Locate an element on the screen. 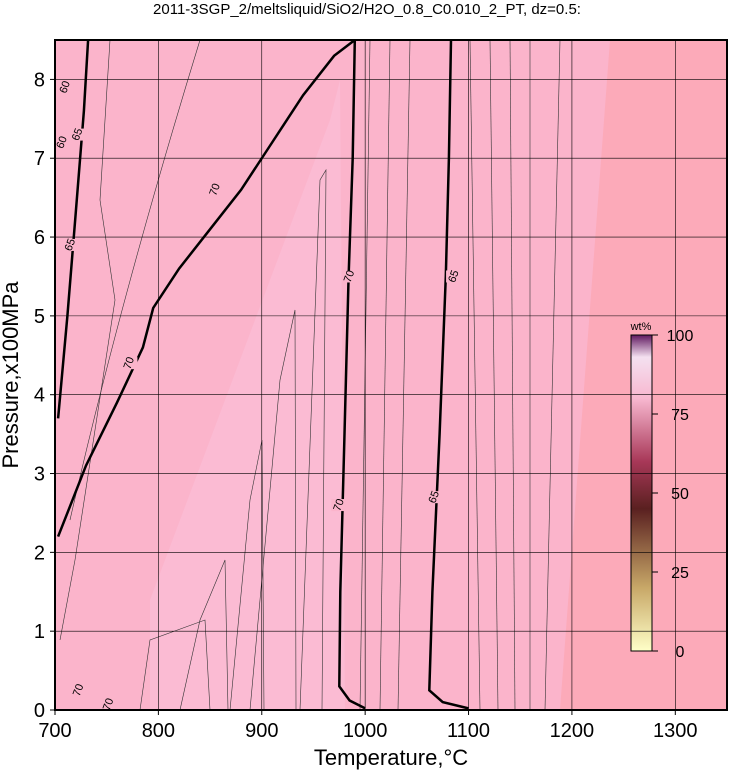 The width and height of the screenshot is (734, 776). y-tick-label: 4 is located at coordinates (39, 396).